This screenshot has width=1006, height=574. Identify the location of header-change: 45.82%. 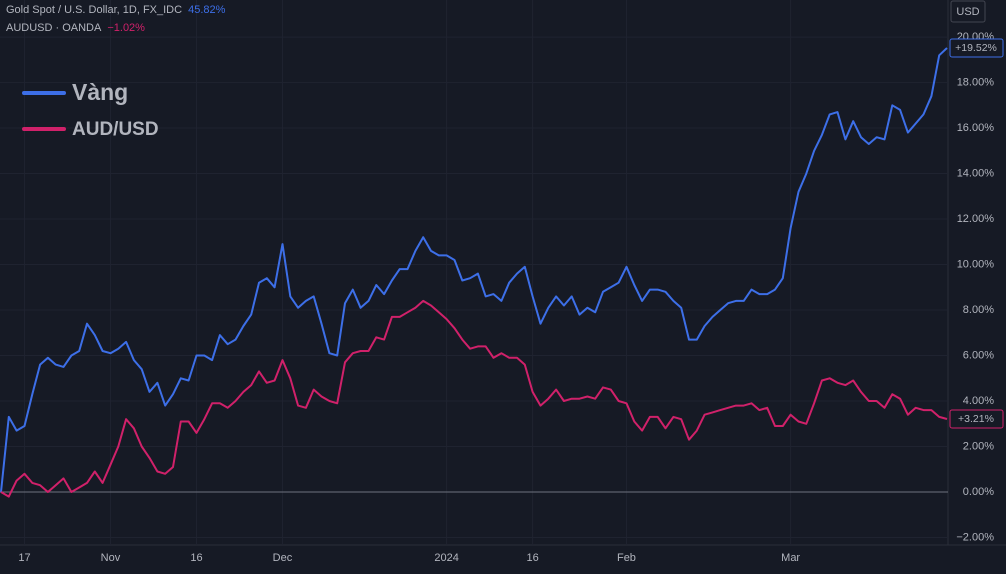
(207, 10).